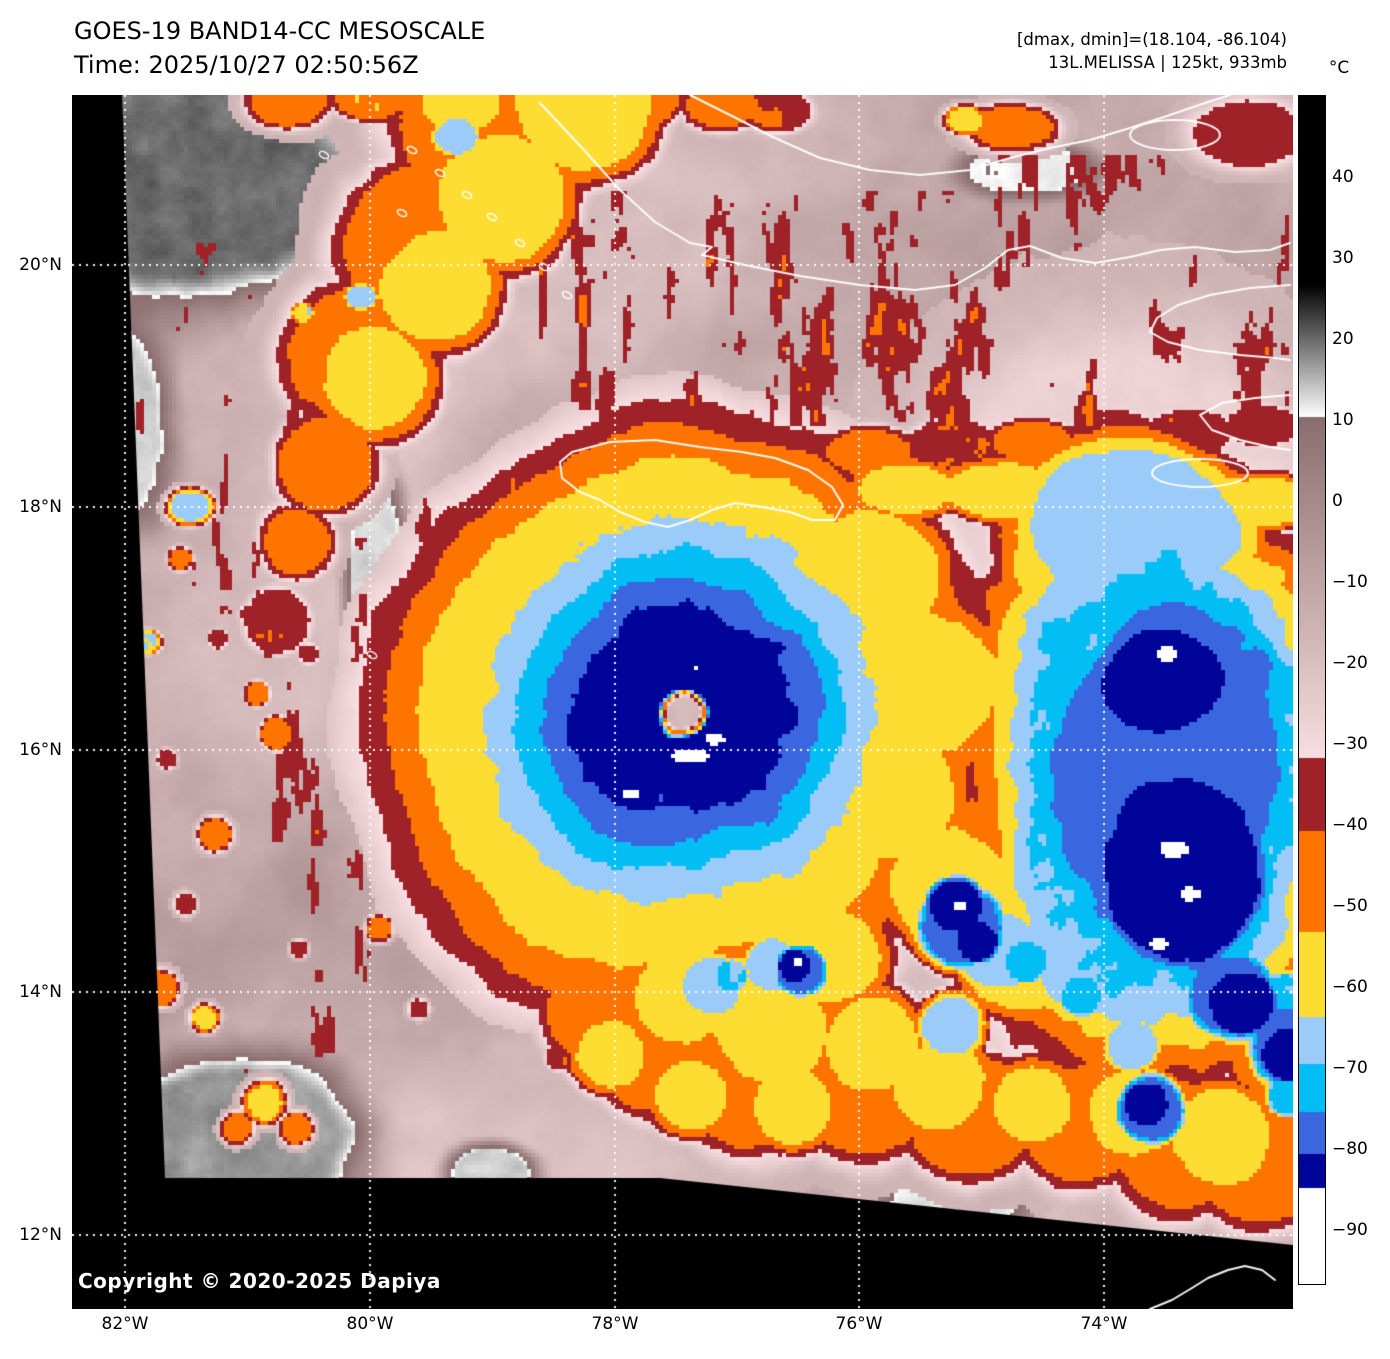  Describe the element at coordinates (40, 1235) in the screenshot. I see `lat-tick-label: 12°N` at that location.